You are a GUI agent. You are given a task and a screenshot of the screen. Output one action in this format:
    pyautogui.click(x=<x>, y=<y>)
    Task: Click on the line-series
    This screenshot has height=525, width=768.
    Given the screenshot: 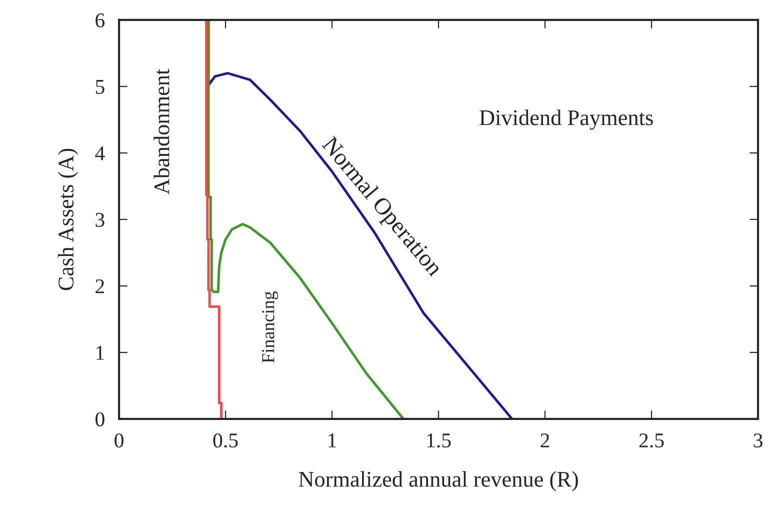 What is the action you would take?
    pyautogui.click(x=214, y=219)
    